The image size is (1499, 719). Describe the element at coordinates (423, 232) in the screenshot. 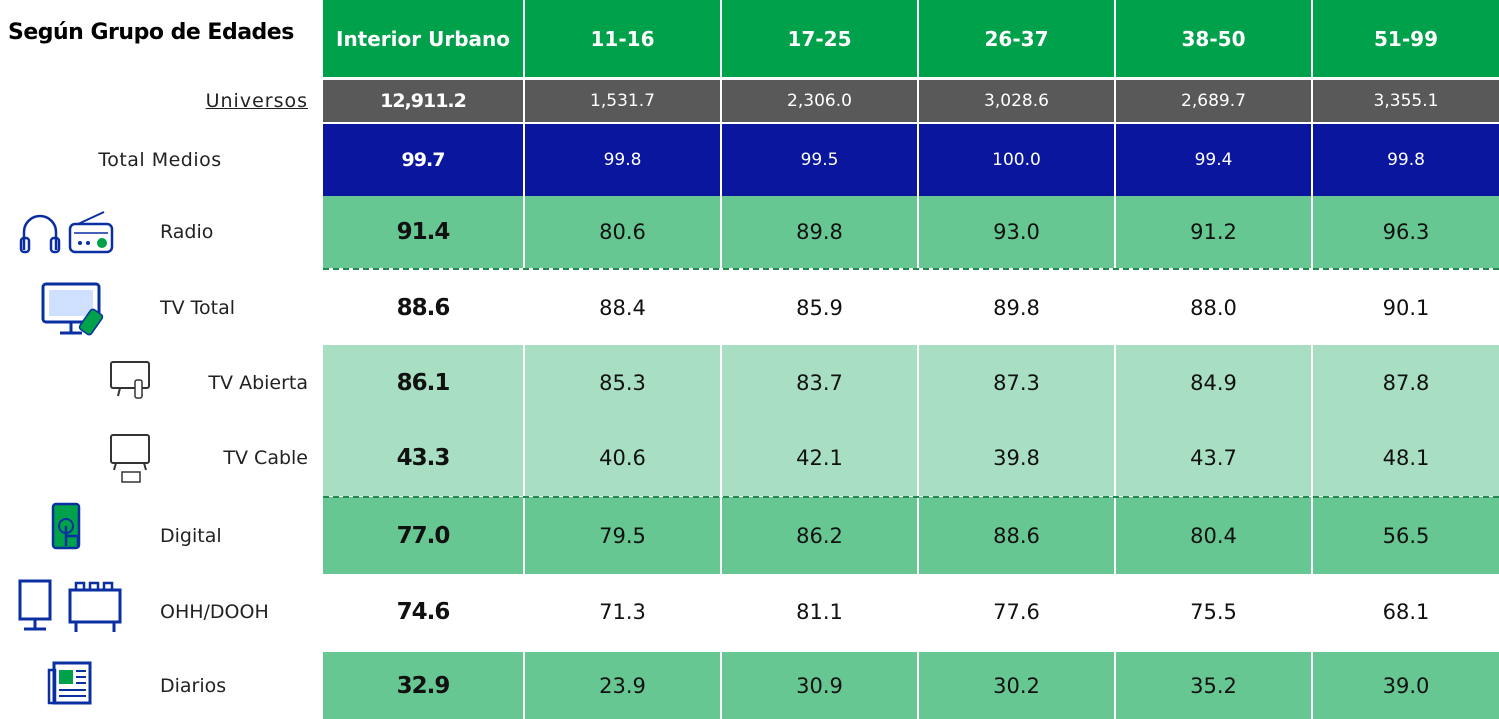

I see `value-cell: 91.4` at that location.